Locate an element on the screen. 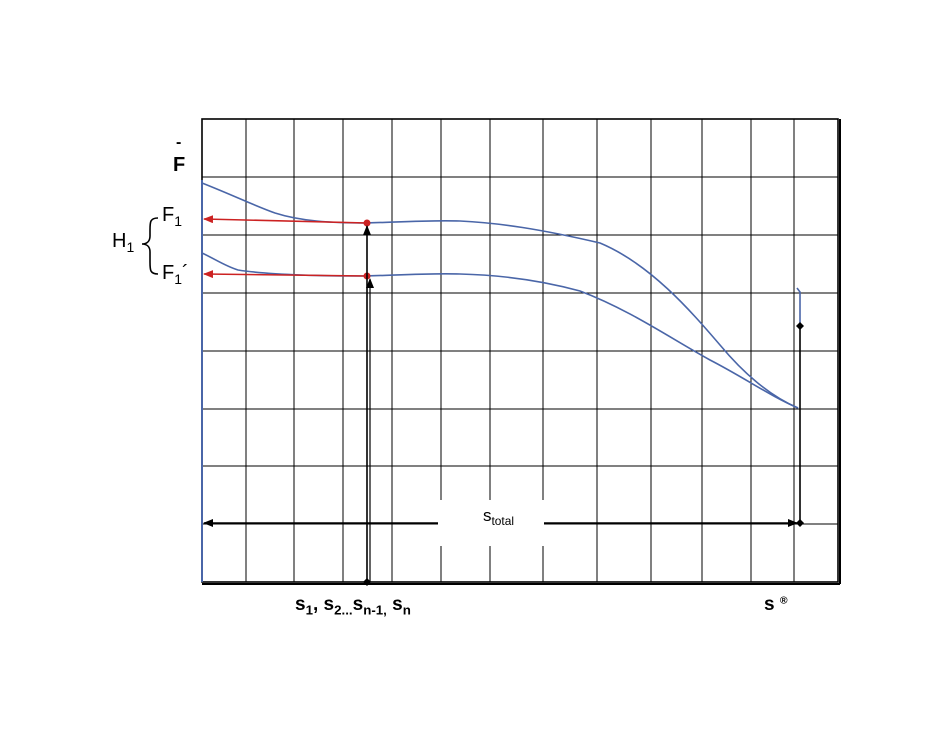 The width and height of the screenshot is (944, 742). end-position-label: s ® is located at coordinates (776, 604).